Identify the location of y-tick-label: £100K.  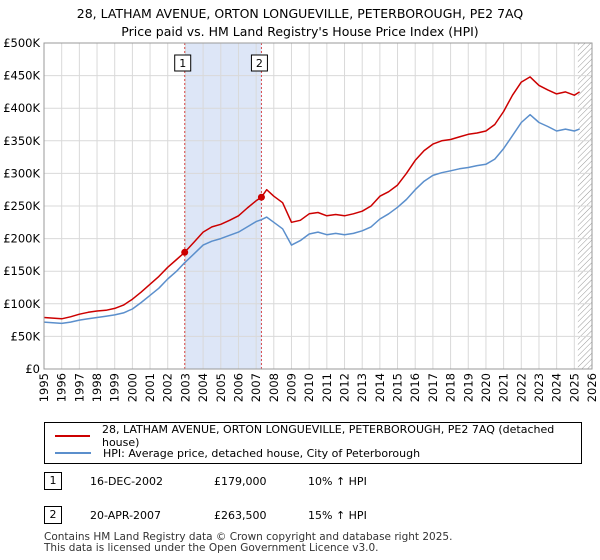
(21, 304).